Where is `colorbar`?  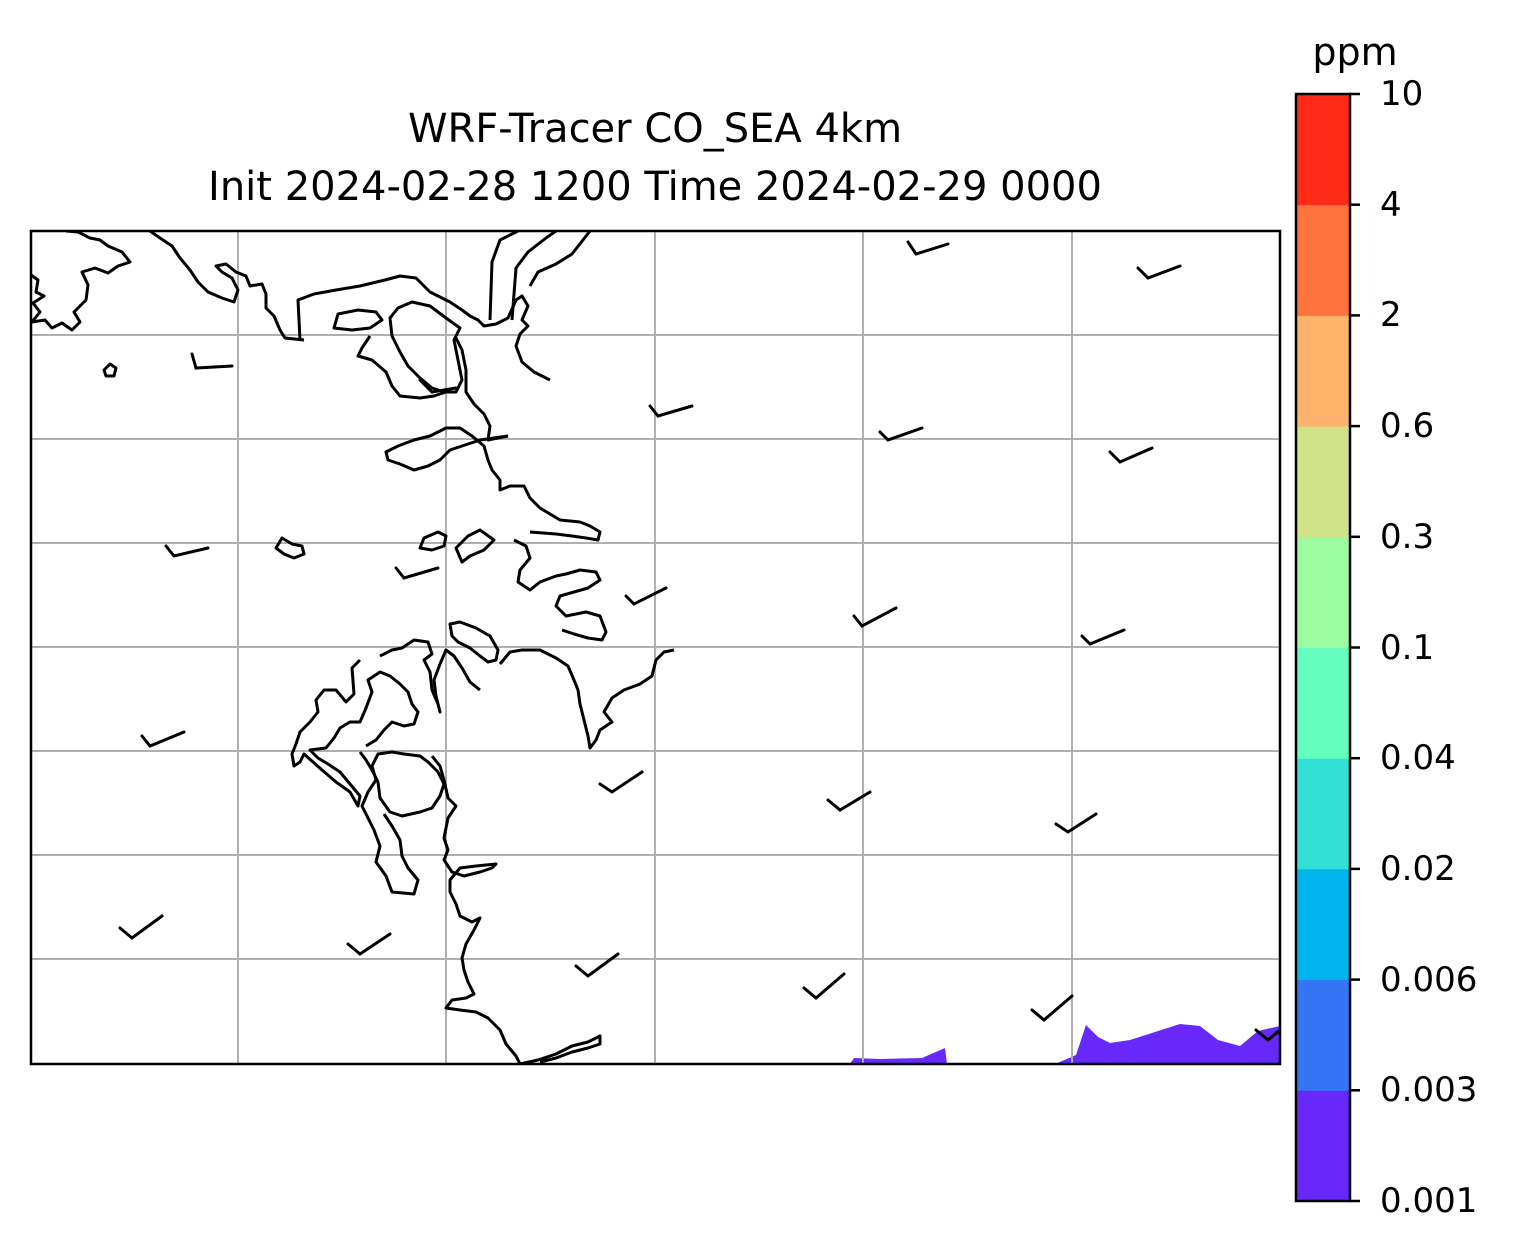
colorbar is located at coordinates (1327, 647).